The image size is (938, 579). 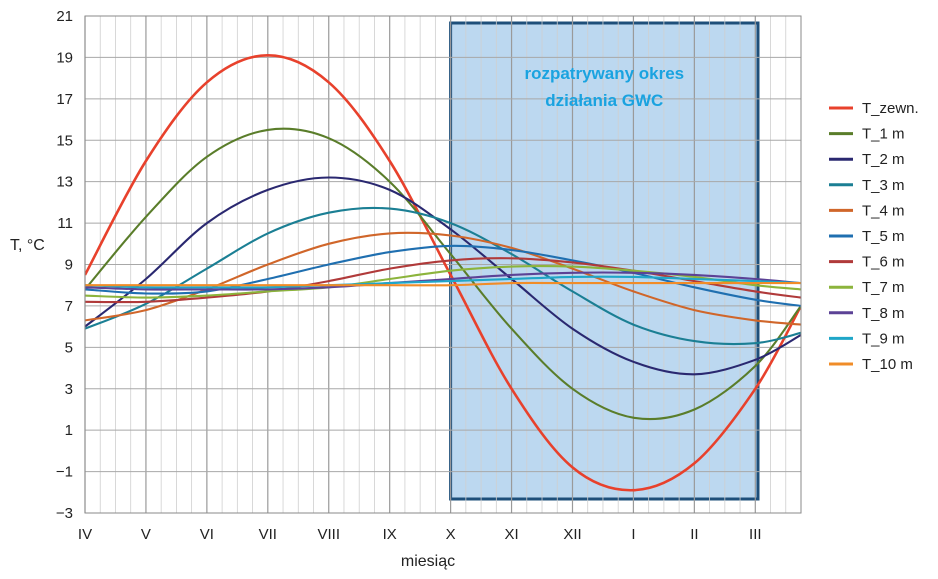 What do you see at coordinates (268, 534) in the screenshot?
I see `x-tick-label: VII` at bounding box center [268, 534].